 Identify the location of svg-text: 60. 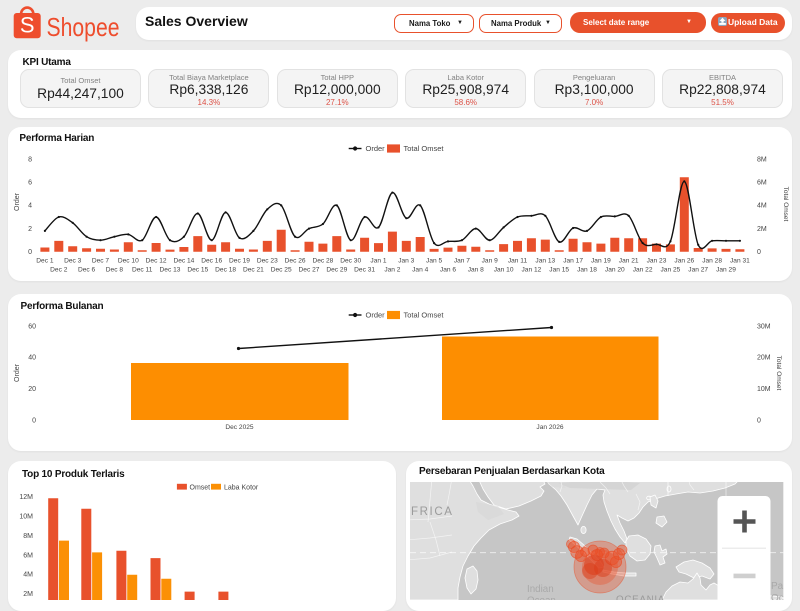
(32, 326).